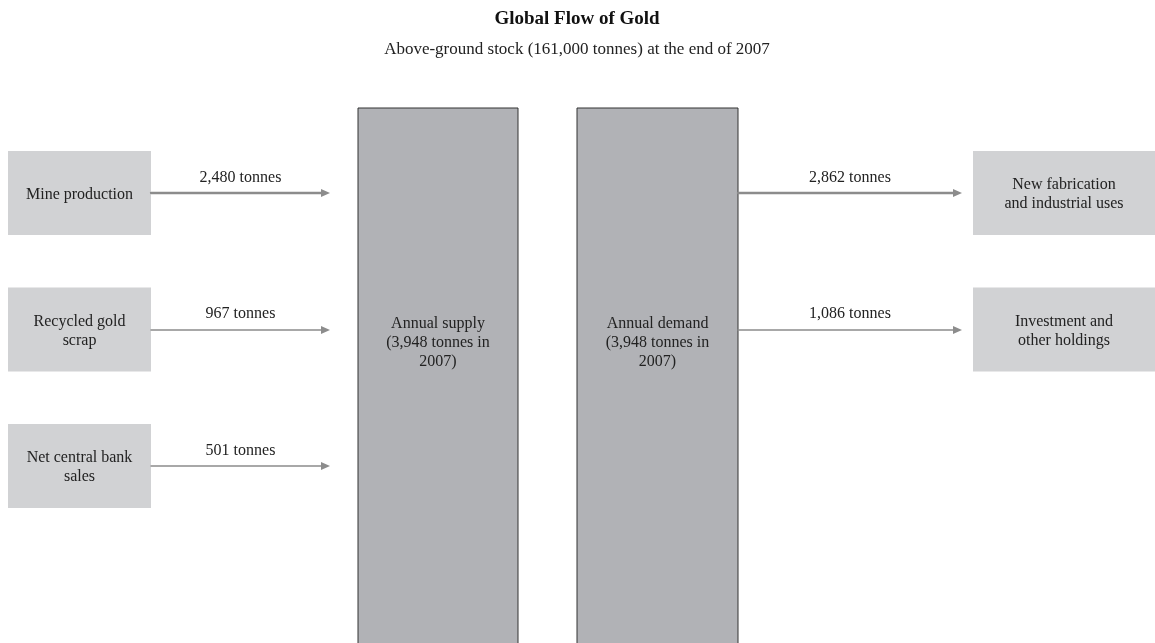 This screenshot has width=1155, height=643. Describe the element at coordinates (438, 342) in the screenshot. I see `text: Annual supply (3,948 tonnes in 2007)` at that location.